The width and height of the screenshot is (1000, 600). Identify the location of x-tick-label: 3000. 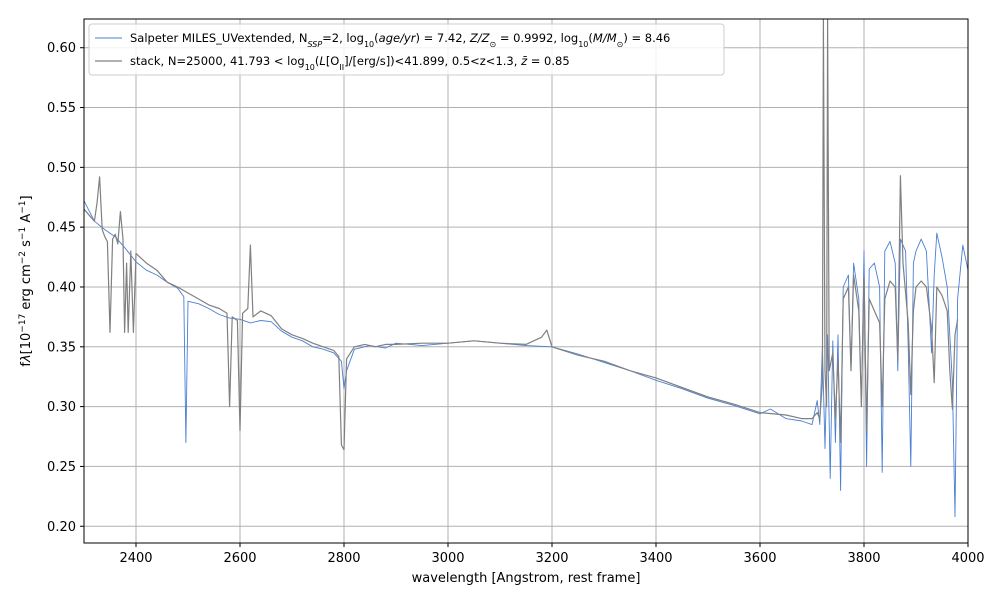
(447, 558).